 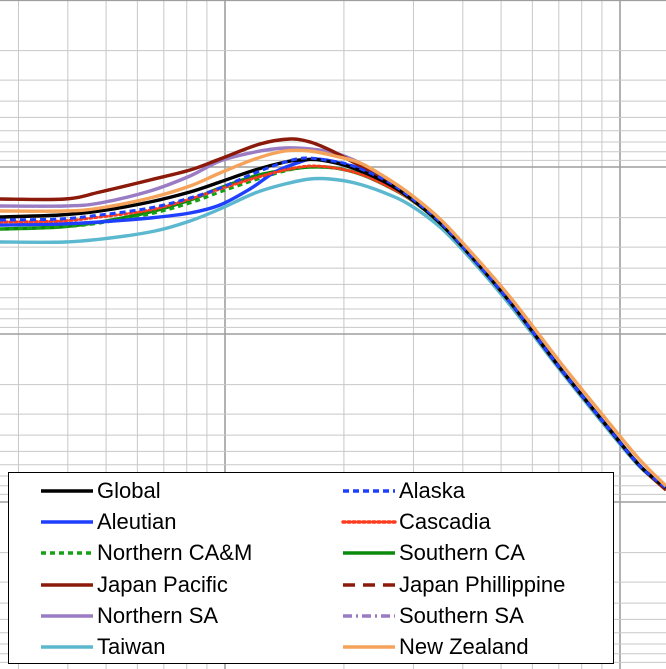 What do you see at coordinates (162, 584) in the screenshot?
I see `legend-label: Japan Pacific` at bounding box center [162, 584].